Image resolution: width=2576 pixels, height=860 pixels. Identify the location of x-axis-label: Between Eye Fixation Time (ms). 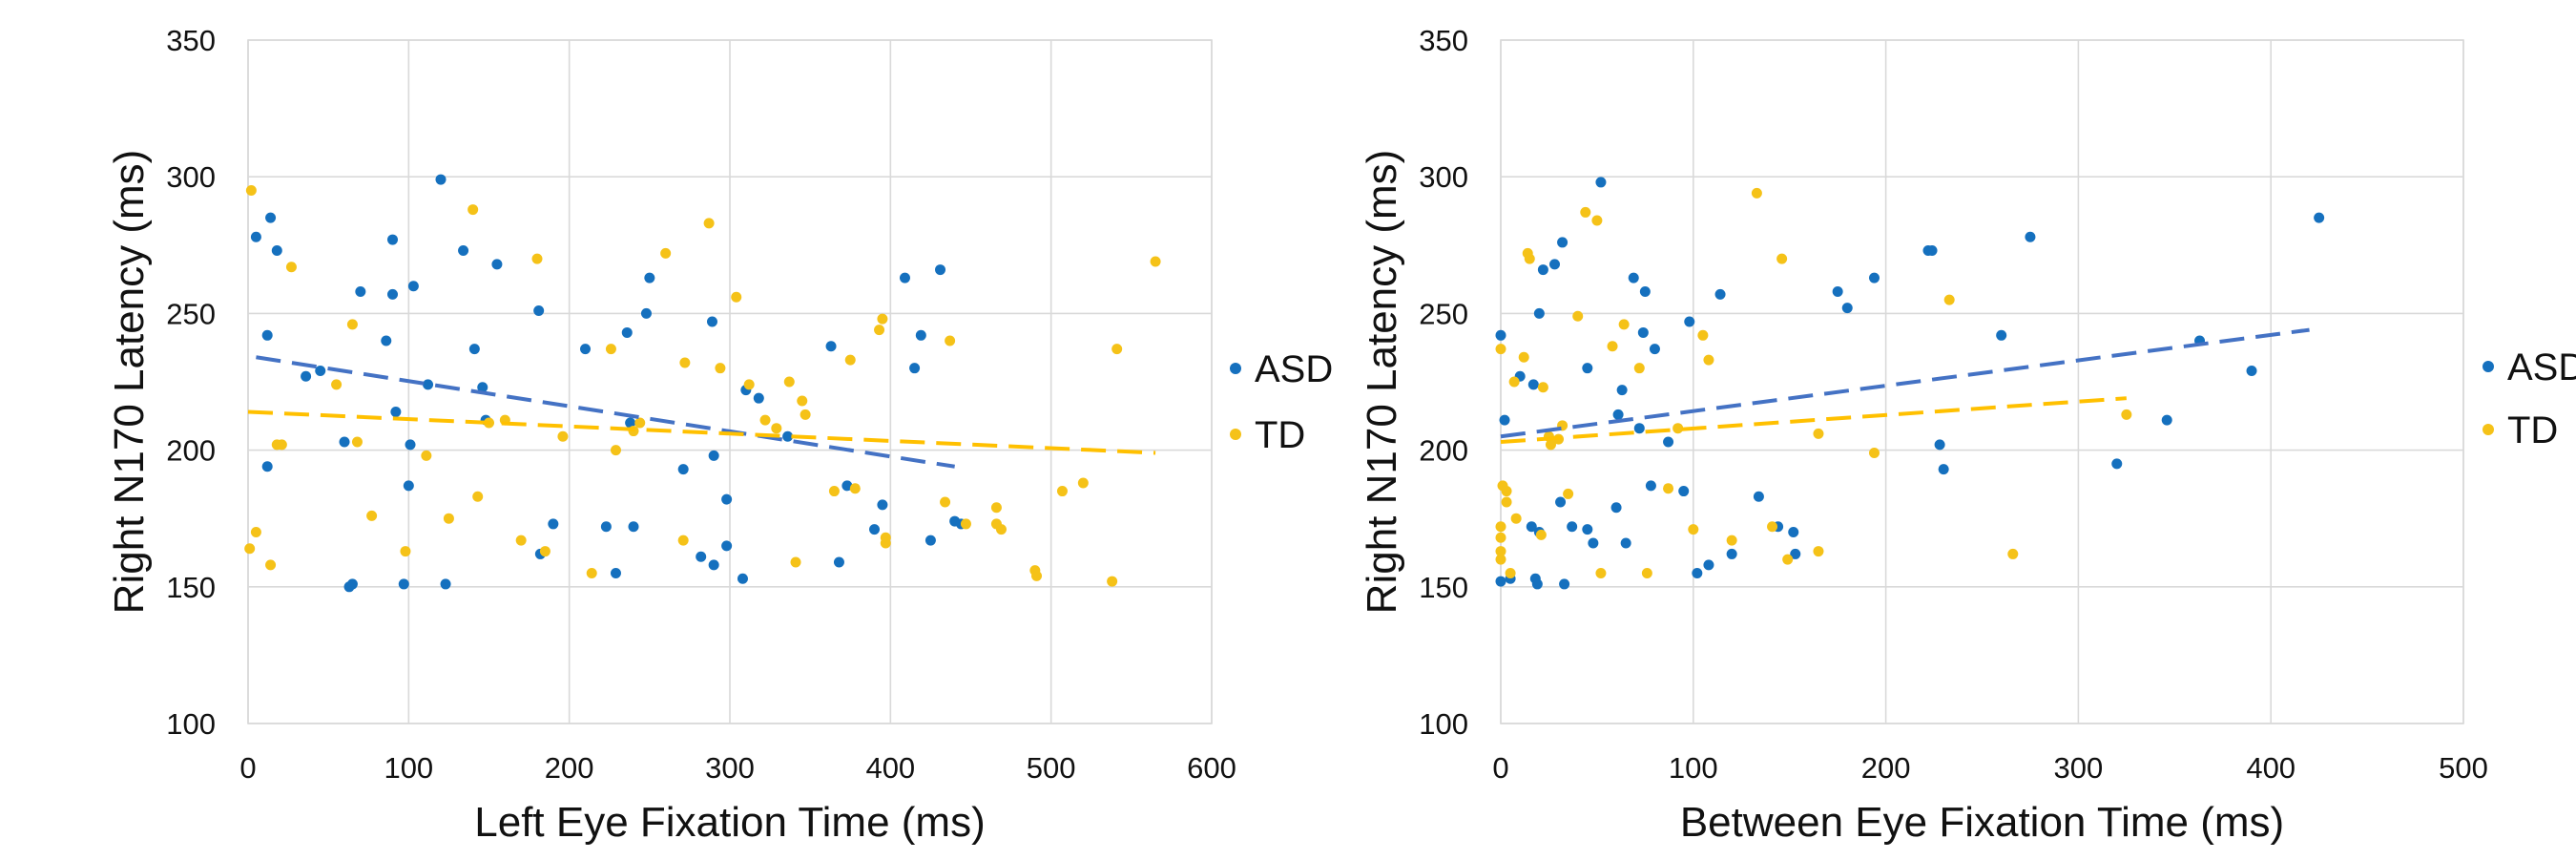
(1982, 823).